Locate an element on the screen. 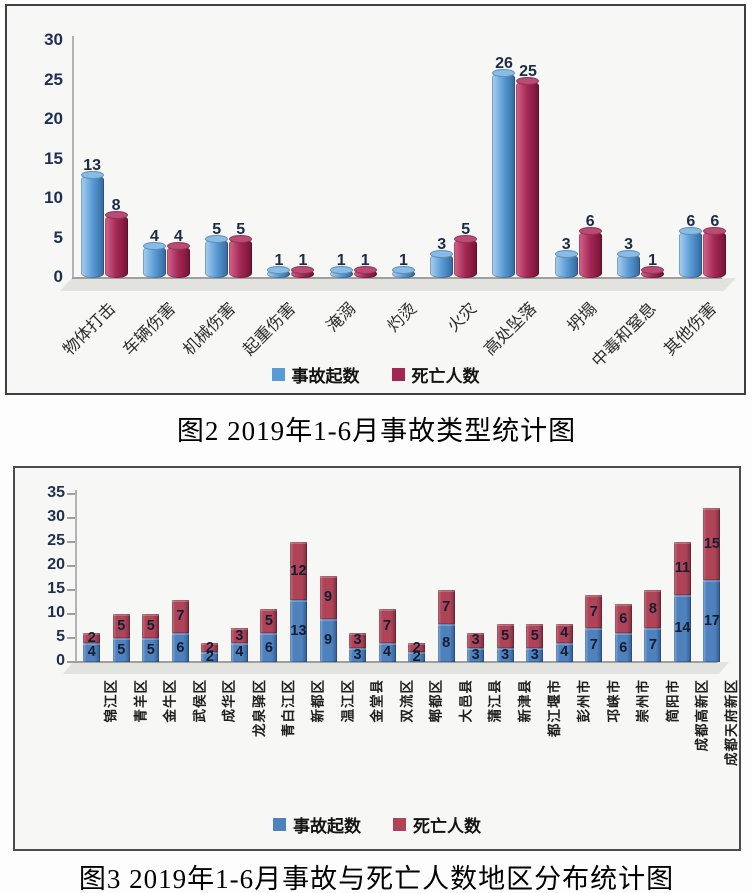 This screenshot has height=893, width=753. segment-事故起数: 14 is located at coordinates (682, 628).